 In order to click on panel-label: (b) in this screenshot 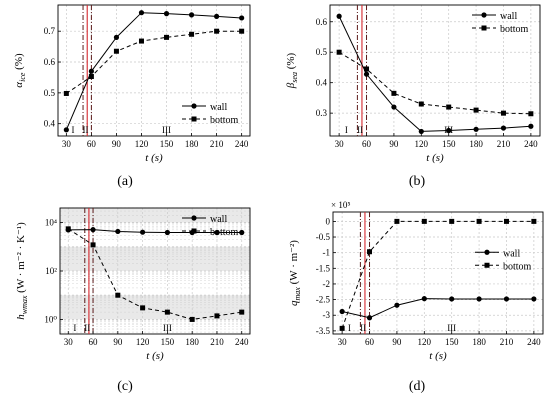, I will do `click(417, 181)`.